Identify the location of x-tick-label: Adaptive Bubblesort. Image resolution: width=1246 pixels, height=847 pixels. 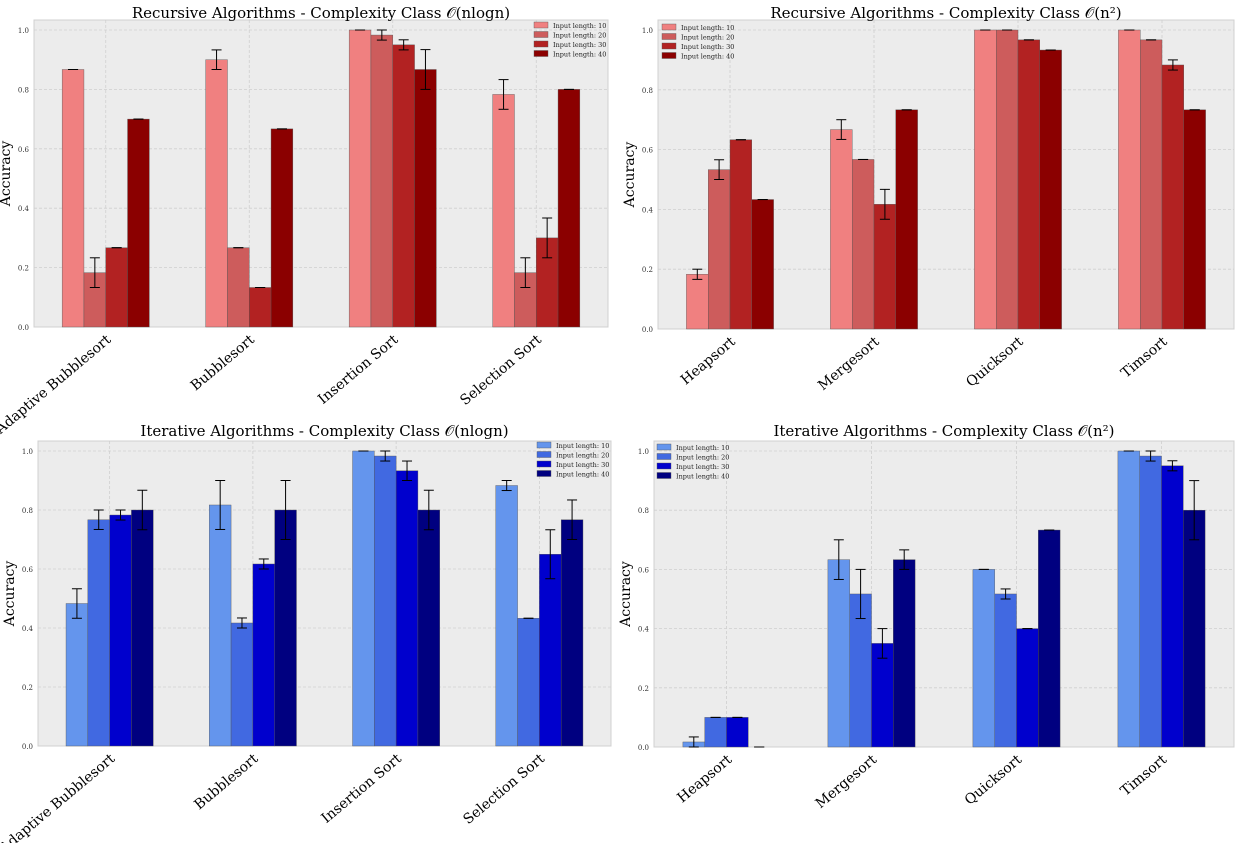
(59, 797).